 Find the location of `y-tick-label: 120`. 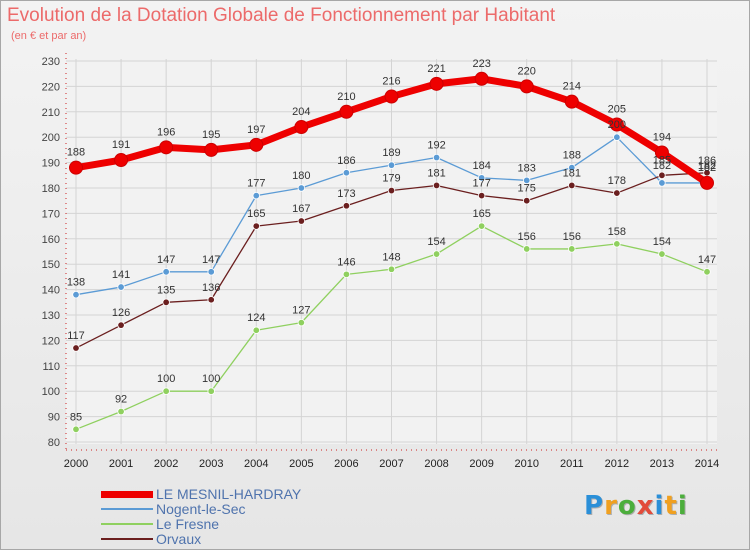

y-tick-label: 120 is located at coordinates (51, 341).